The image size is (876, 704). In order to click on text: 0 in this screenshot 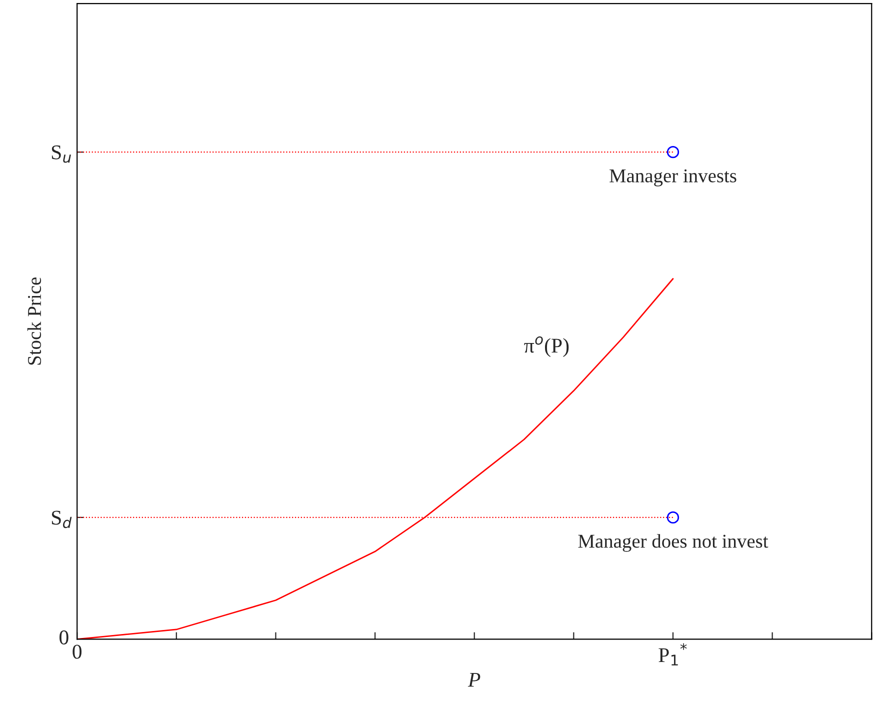, I will do `click(64, 637)`.